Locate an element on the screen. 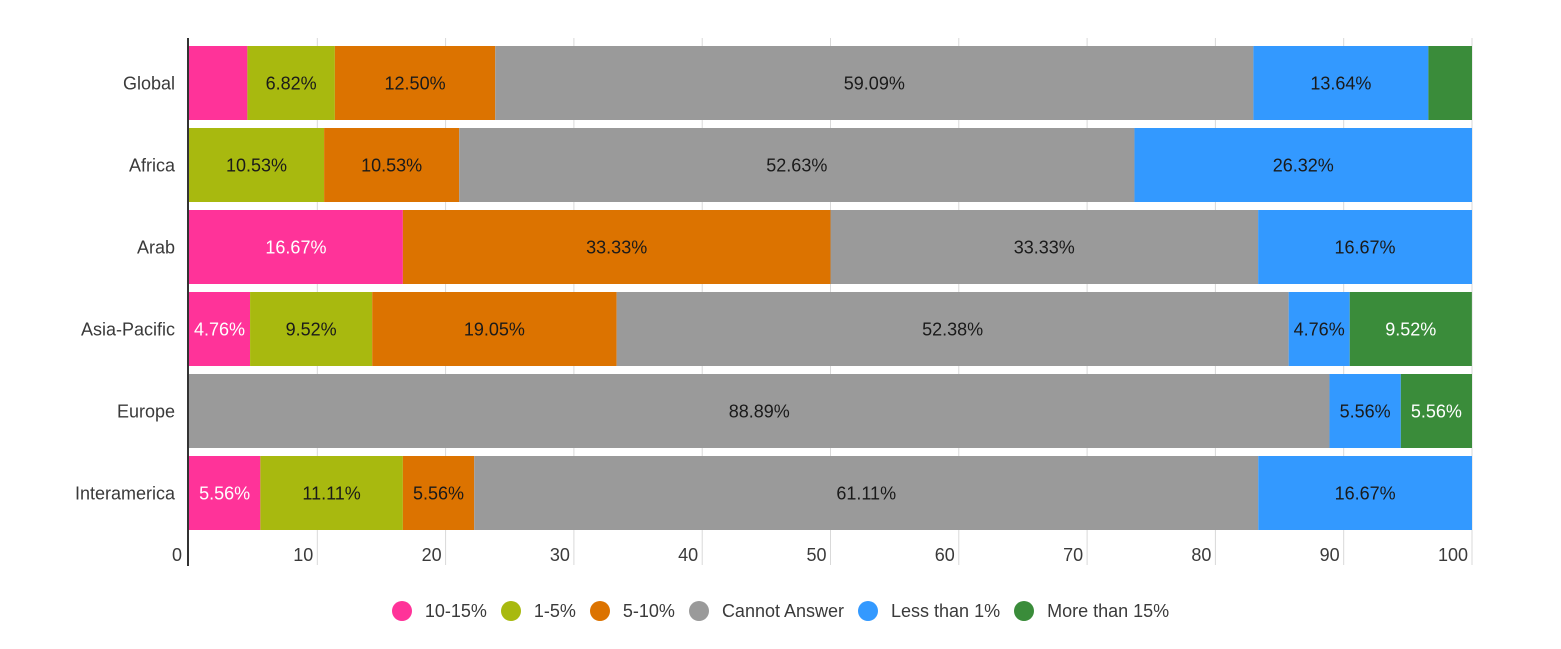 The width and height of the screenshot is (1561, 649). data-label: 88.89% is located at coordinates (759, 412).